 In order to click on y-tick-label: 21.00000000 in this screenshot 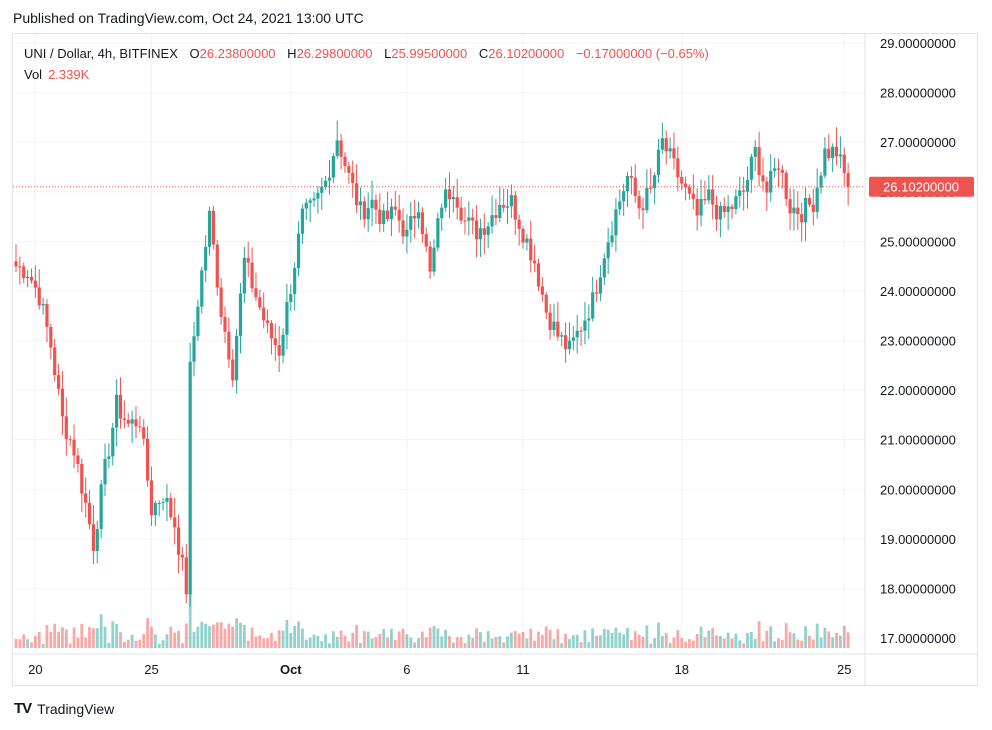, I will do `click(918, 440)`.